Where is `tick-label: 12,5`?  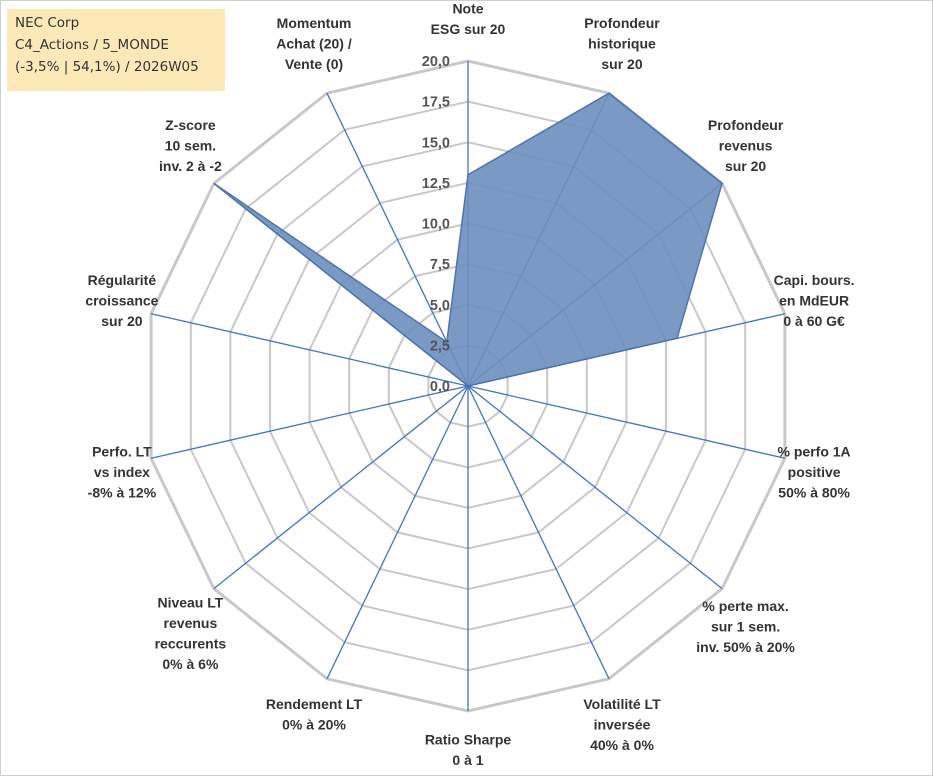 tick-label: 12,5 is located at coordinates (436, 184).